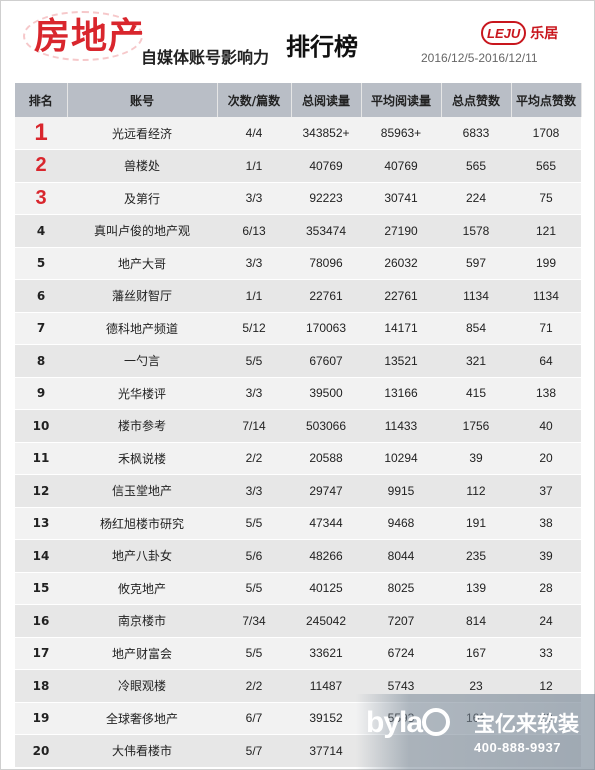  I want to click on avg-likes-cell: 37, so click(546, 491).